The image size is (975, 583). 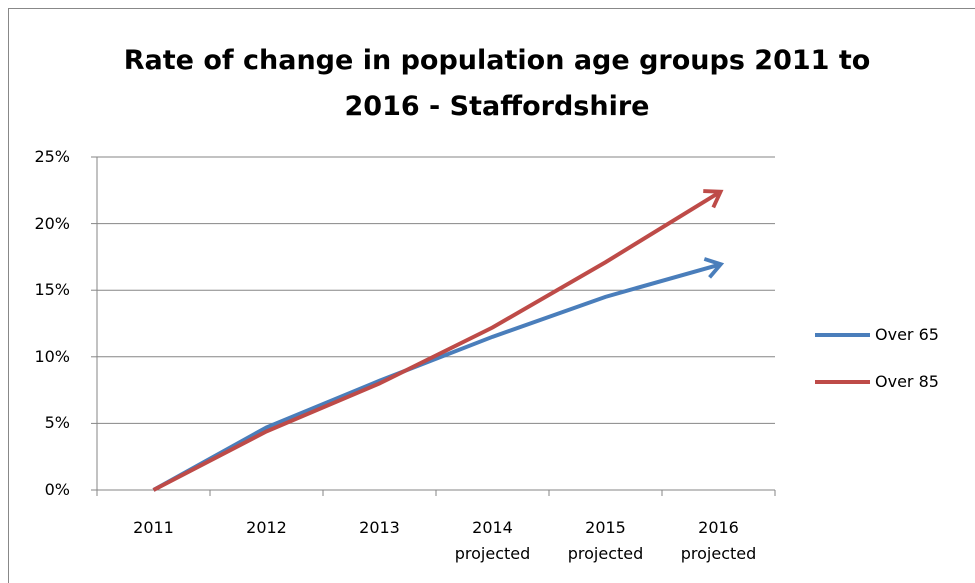 What do you see at coordinates (153, 527) in the screenshot?
I see `x-tick-label: 2011` at bounding box center [153, 527].